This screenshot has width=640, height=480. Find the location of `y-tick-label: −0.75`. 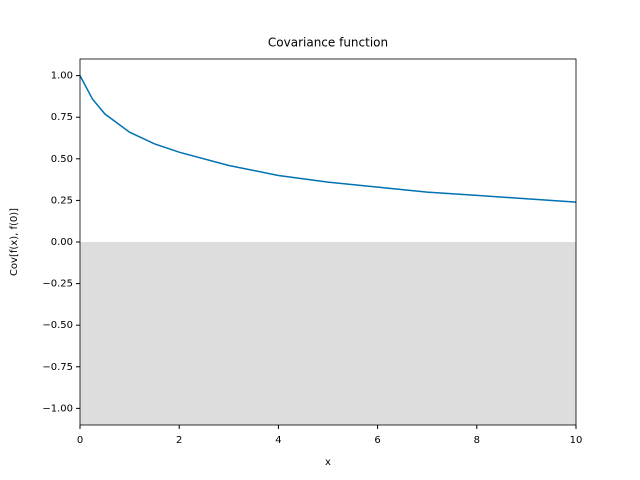

y-tick-label: −0.75 is located at coordinates (57, 367).